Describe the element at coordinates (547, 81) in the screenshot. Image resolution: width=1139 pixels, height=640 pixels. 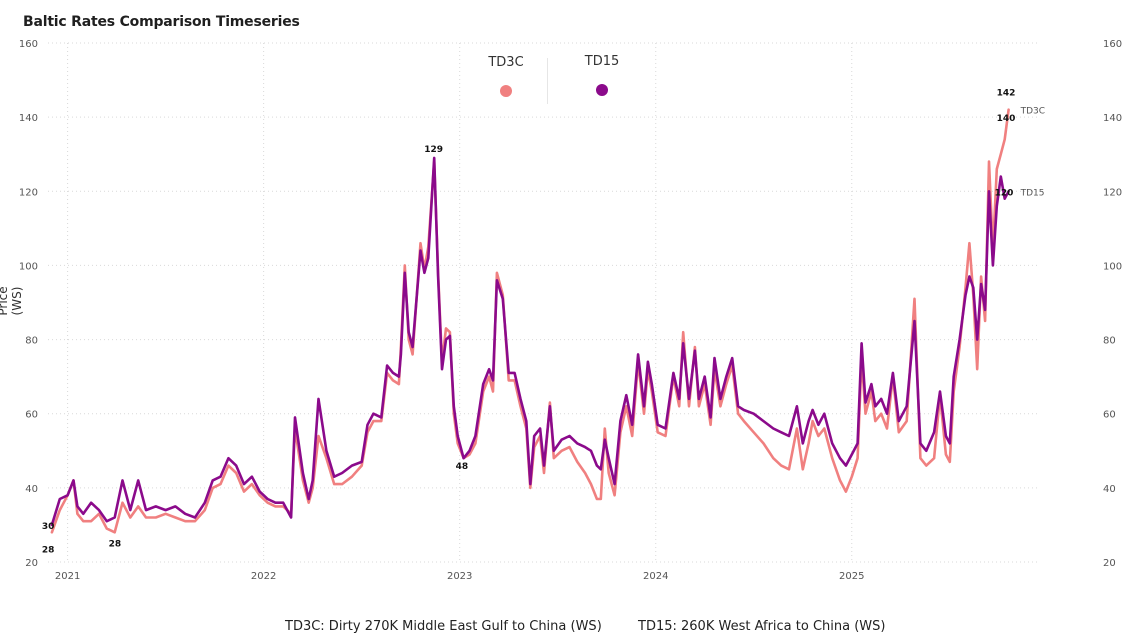
I see `legend-divider` at that location.